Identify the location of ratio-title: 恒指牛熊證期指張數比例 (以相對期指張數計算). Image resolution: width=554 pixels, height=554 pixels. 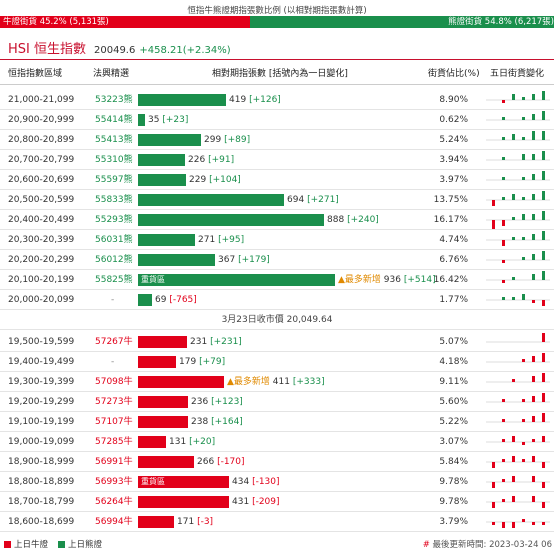
(277, 11).